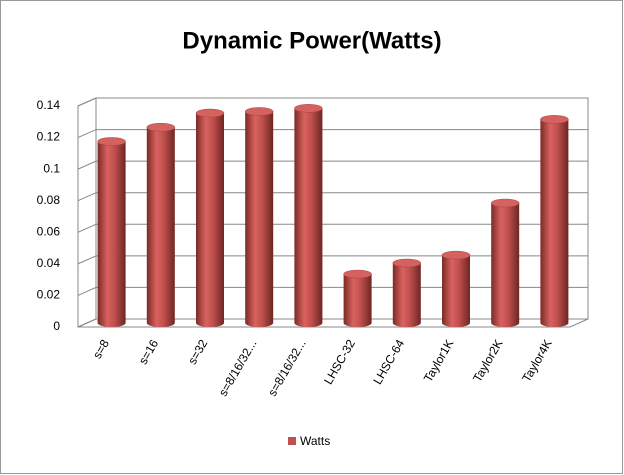 This screenshot has width=624, height=475. What do you see at coordinates (311, 40) in the screenshot?
I see `chart-title: Dynamic Power(Watts)` at bounding box center [311, 40].